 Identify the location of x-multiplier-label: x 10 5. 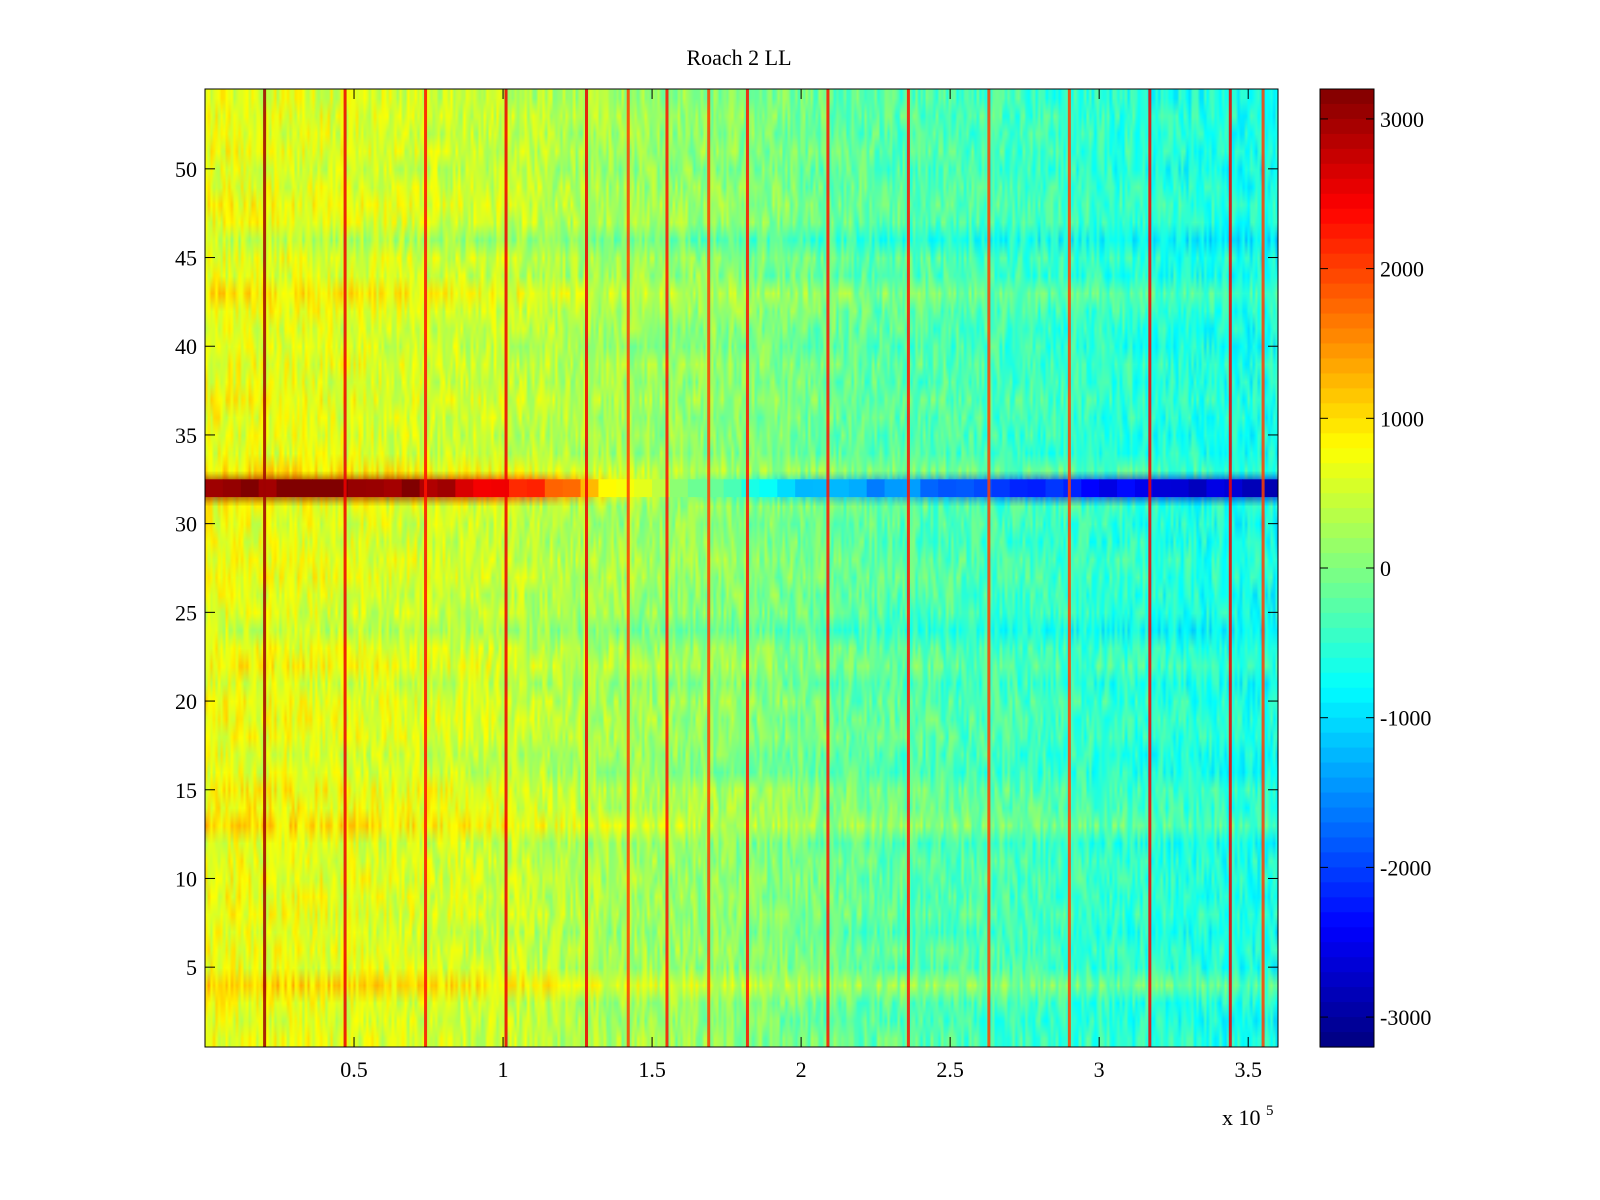
(1248, 1116).